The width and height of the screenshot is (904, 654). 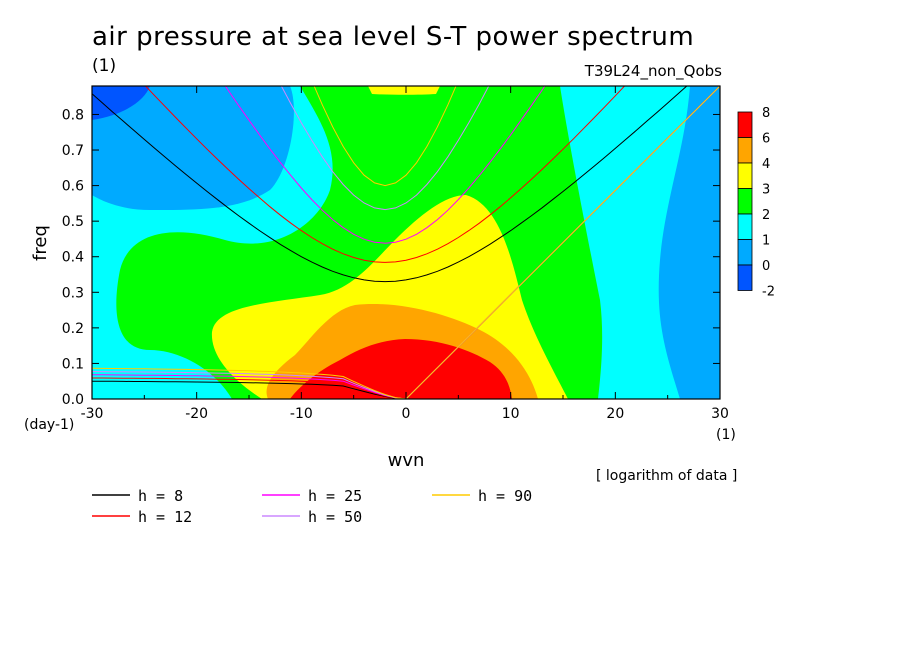 What do you see at coordinates (766, 139) in the screenshot?
I see `colorbar-label: 6` at bounding box center [766, 139].